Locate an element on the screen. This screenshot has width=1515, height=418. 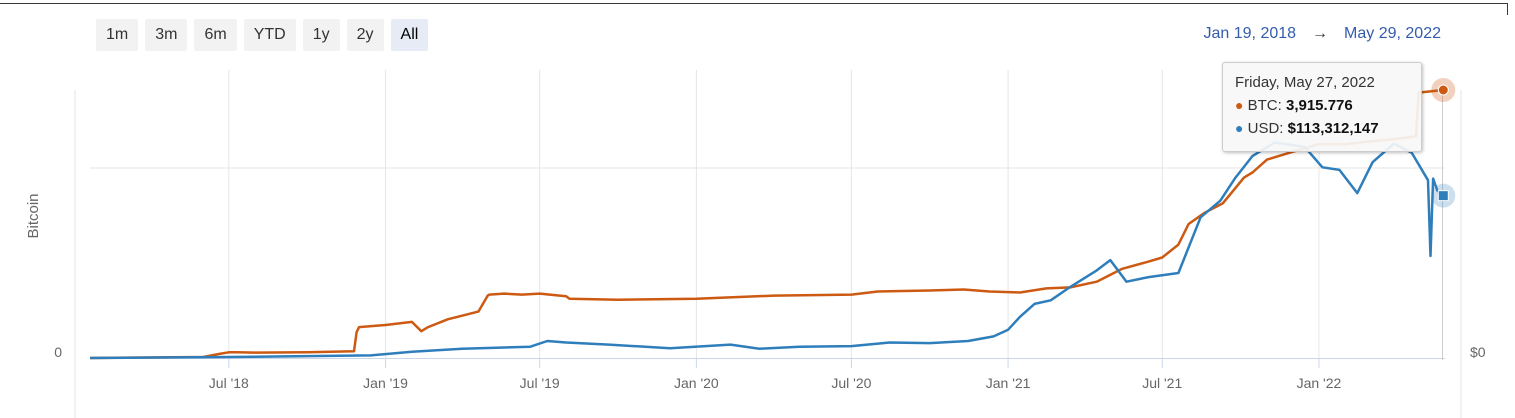
x-tick-label: Jan '20 is located at coordinates (696, 383).